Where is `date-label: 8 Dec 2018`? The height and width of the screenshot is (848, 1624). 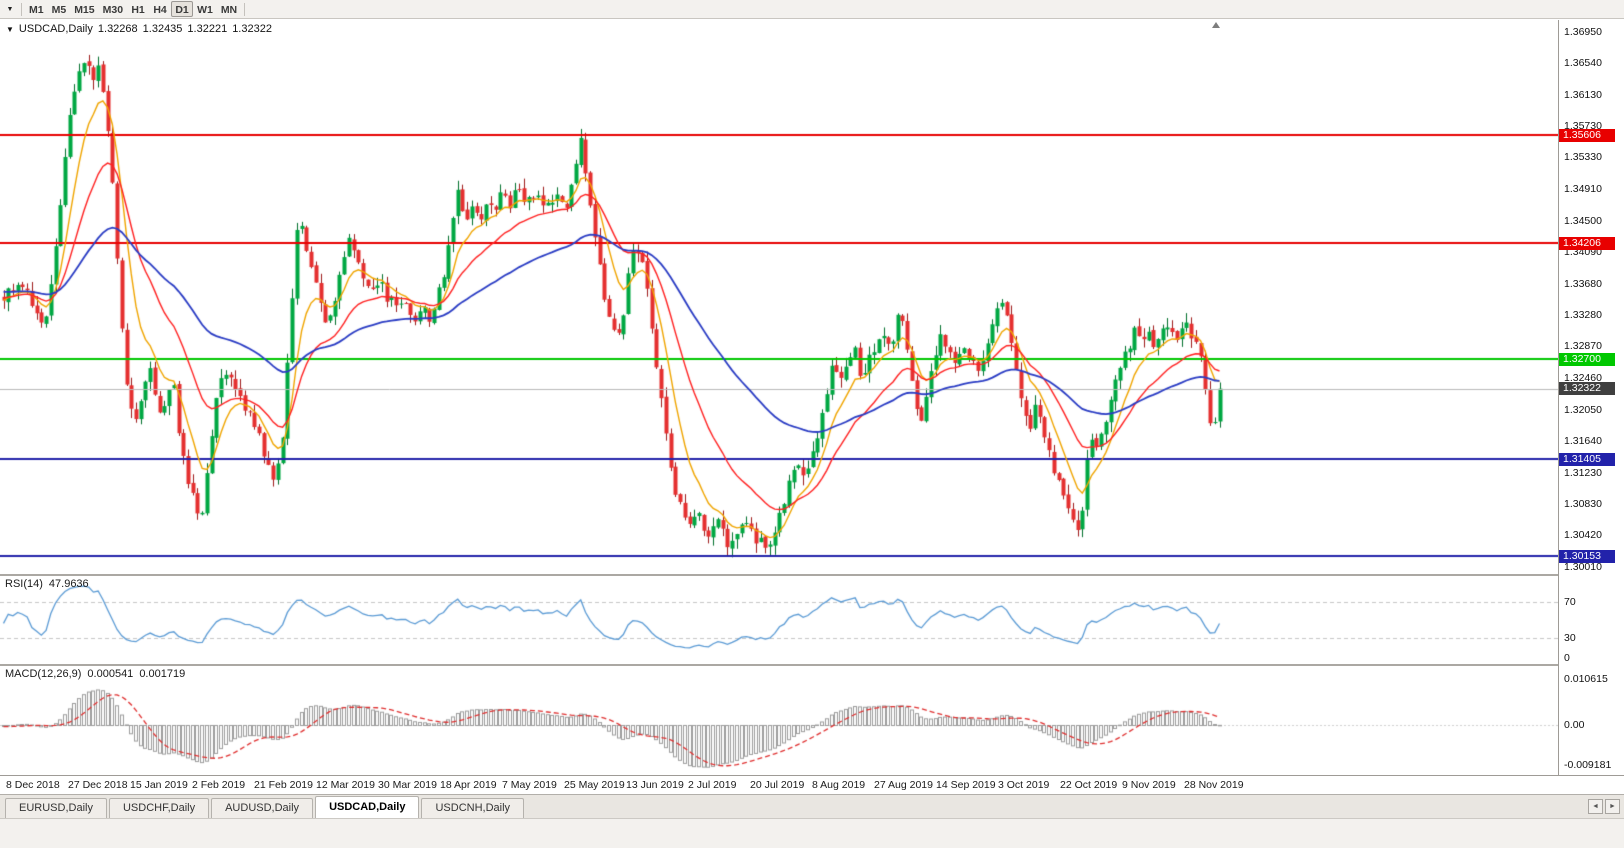
date-label: 8 Dec 2018 is located at coordinates (33, 785).